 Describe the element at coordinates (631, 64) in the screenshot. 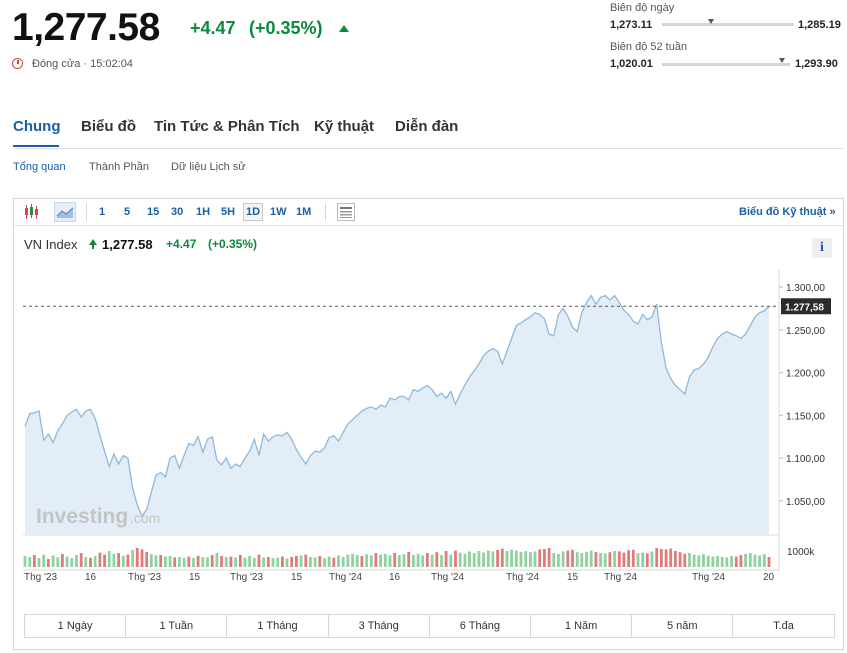

I see `week52-range-low: 1,020.01` at that location.